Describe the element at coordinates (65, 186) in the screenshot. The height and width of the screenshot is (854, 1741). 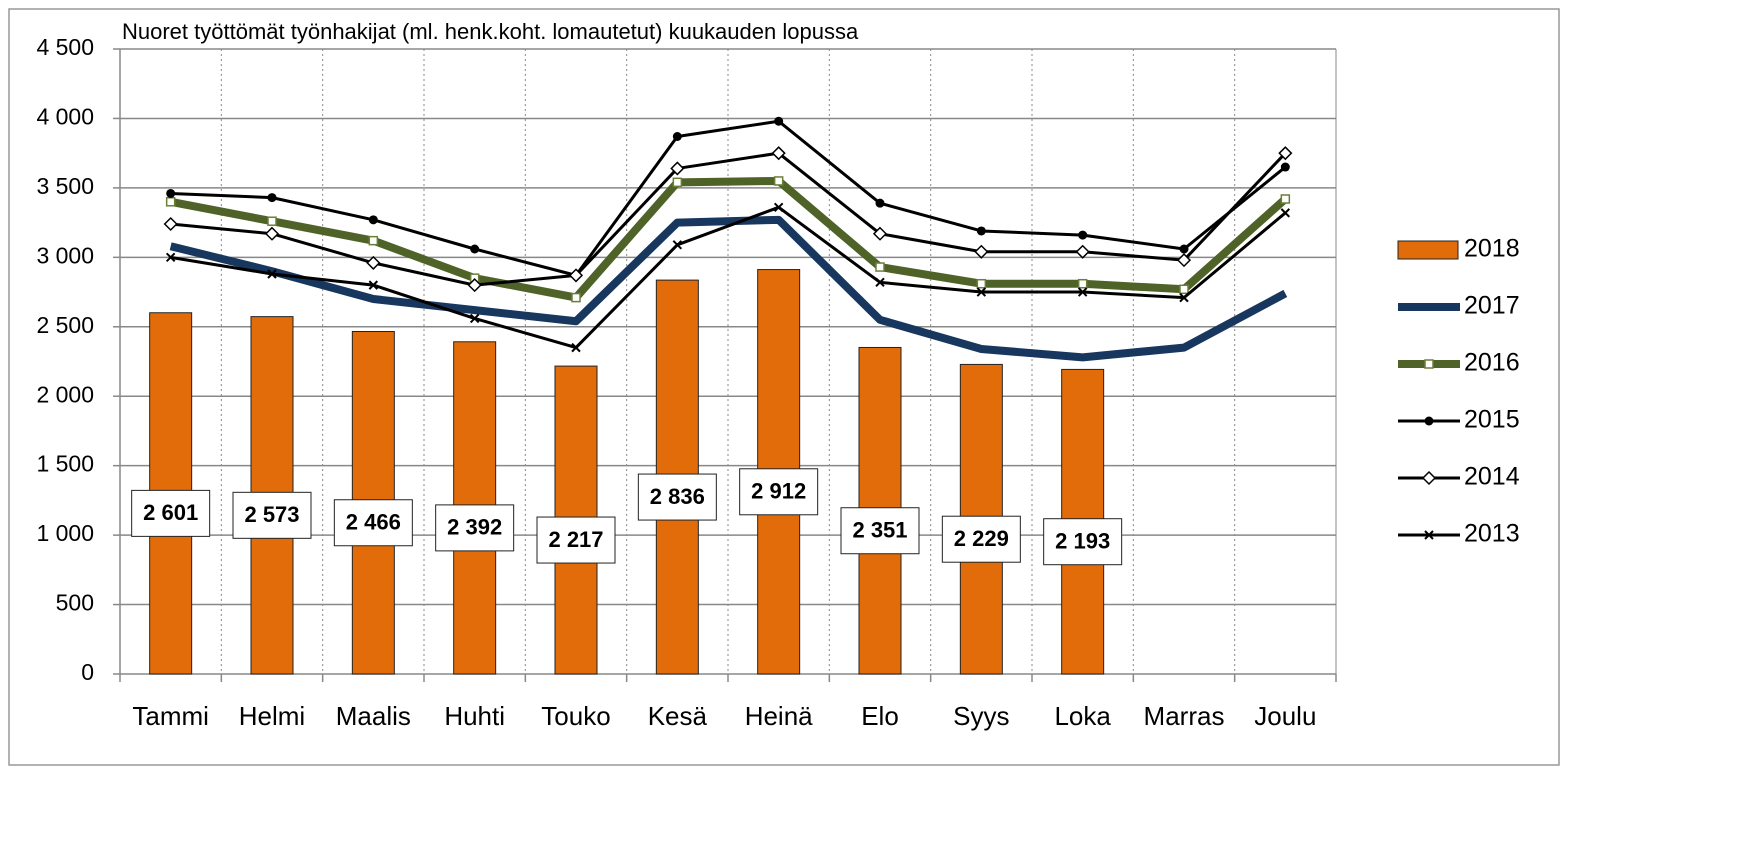
I see `y-tick-label: 3 500` at that location.